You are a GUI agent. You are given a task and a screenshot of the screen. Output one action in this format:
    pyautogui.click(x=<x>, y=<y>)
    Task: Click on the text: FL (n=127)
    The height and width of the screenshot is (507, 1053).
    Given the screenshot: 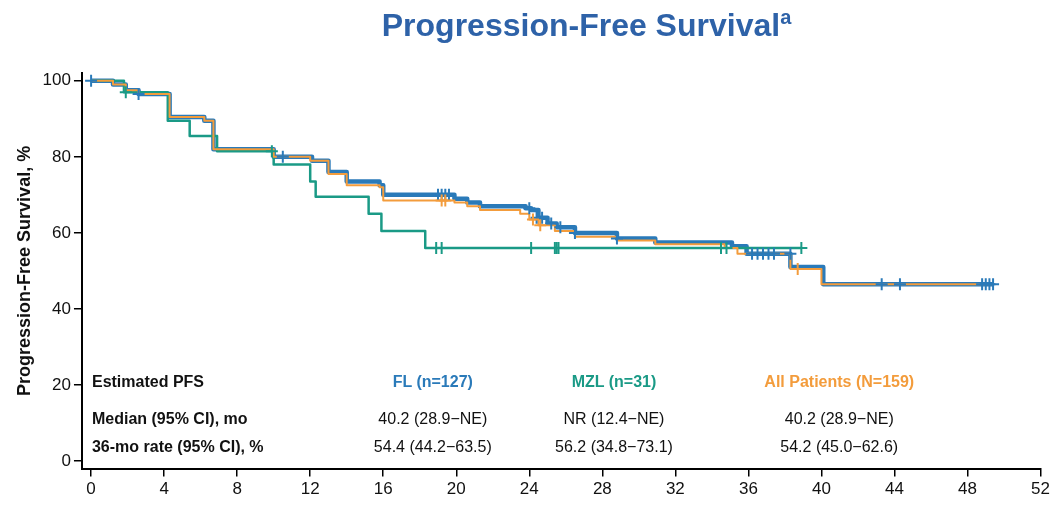 What is the action you would take?
    pyautogui.click(x=432, y=382)
    